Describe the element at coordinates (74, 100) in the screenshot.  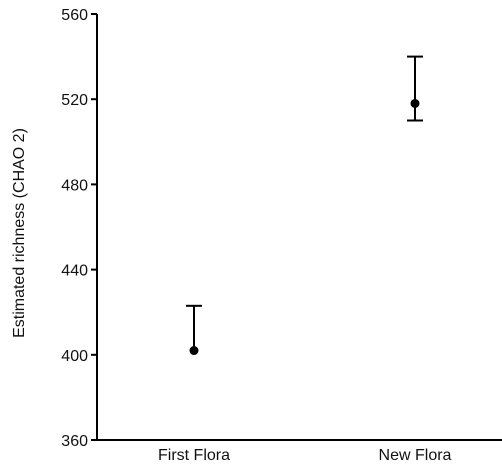
I see `y-tick-label: 520` at that location.